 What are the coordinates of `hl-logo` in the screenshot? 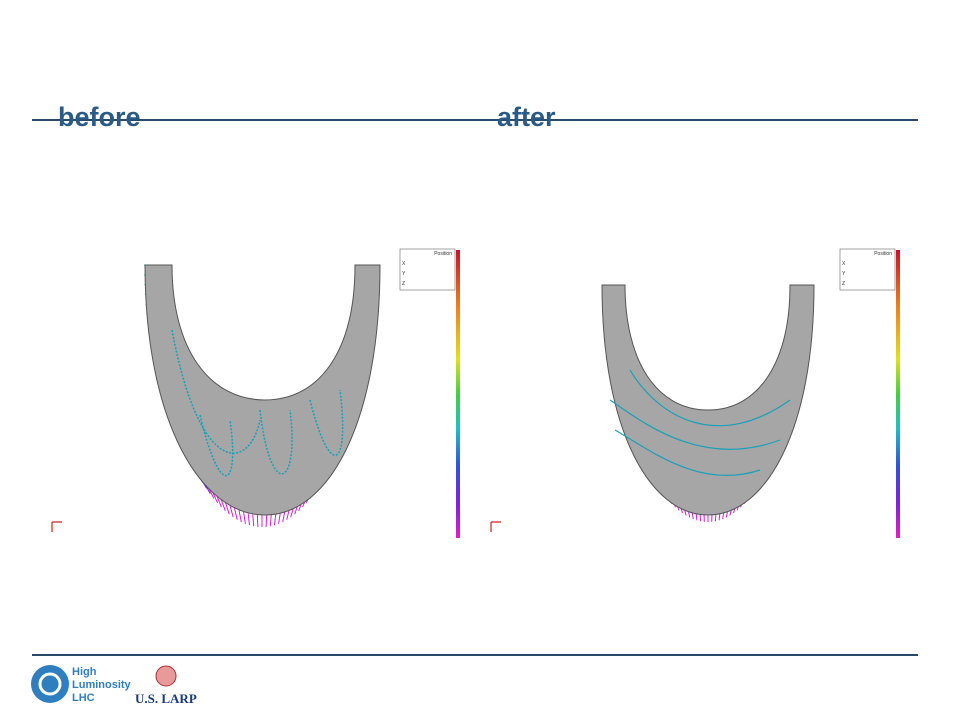 It's located at (50, 684).